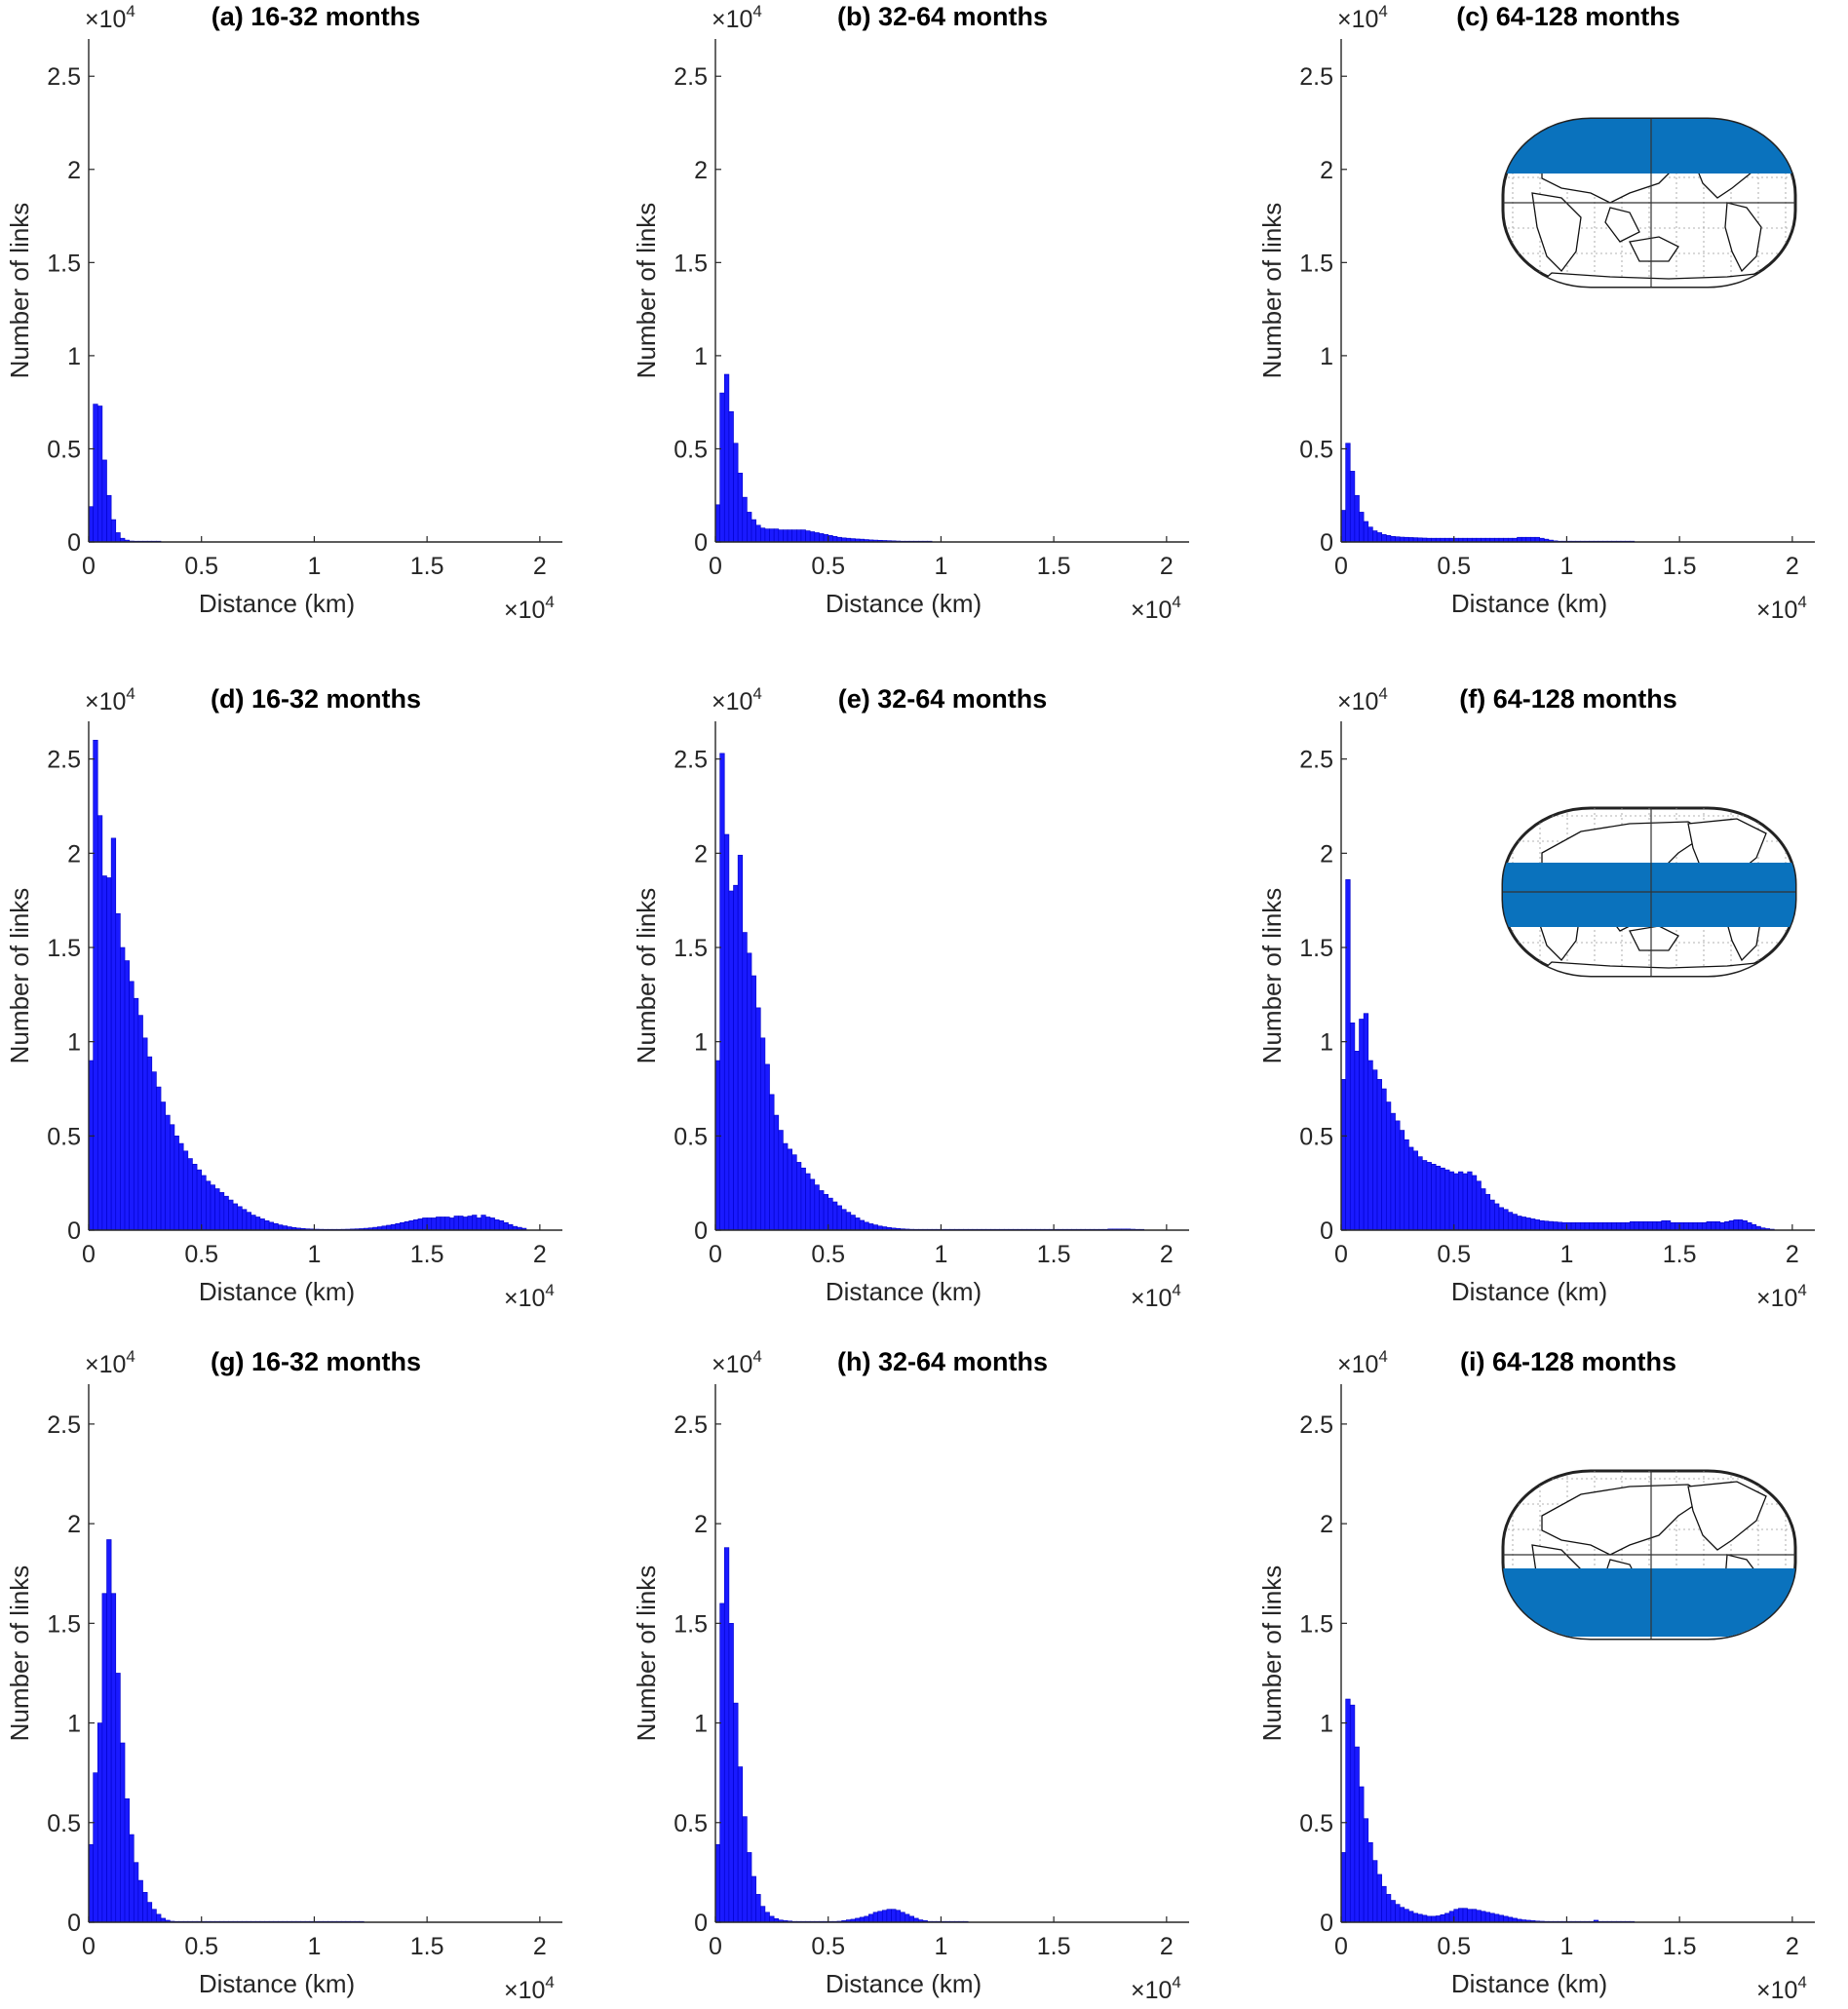 The height and width of the screenshot is (2009, 1848). Describe the element at coordinates (701, 854) in the screenshot. I see `panel-e-y-tick-label: 2` at that location.